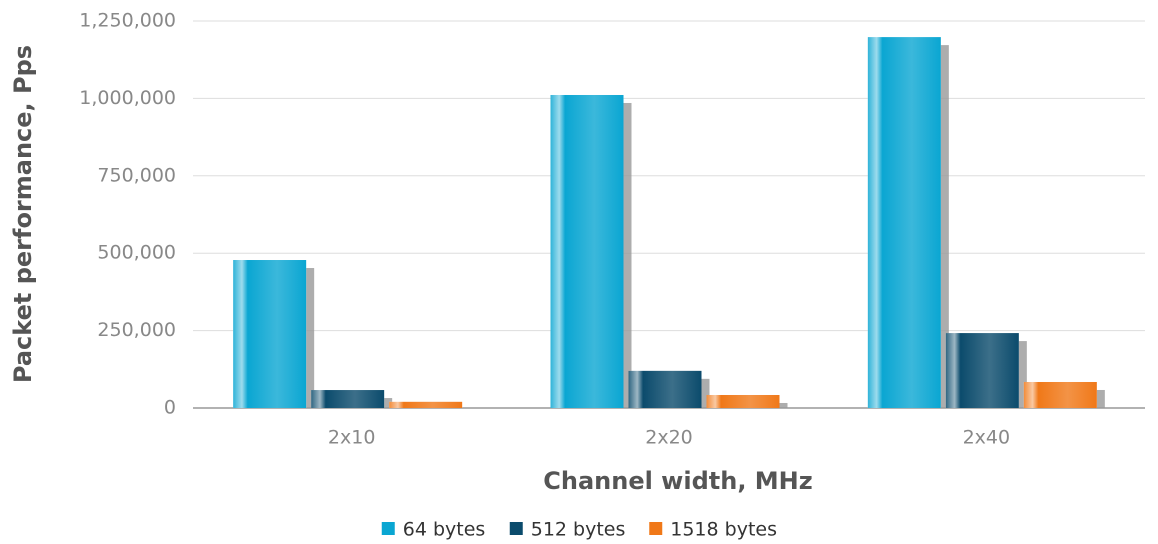 This screenshot has width=1158, height=544. What do you see at coordinates (677, 481) in the screenshot?
I see `x-axis-title: Channel width, MHz` at bounding box center [677, 481].